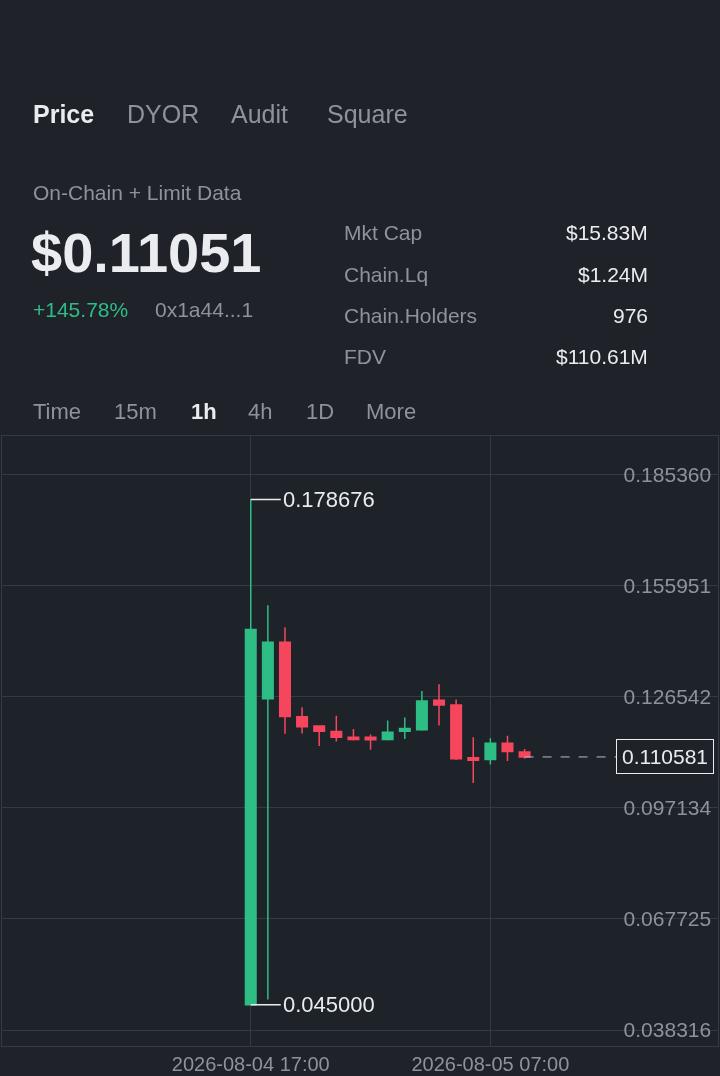  I want to click on text: 1D, so click(320, 411).